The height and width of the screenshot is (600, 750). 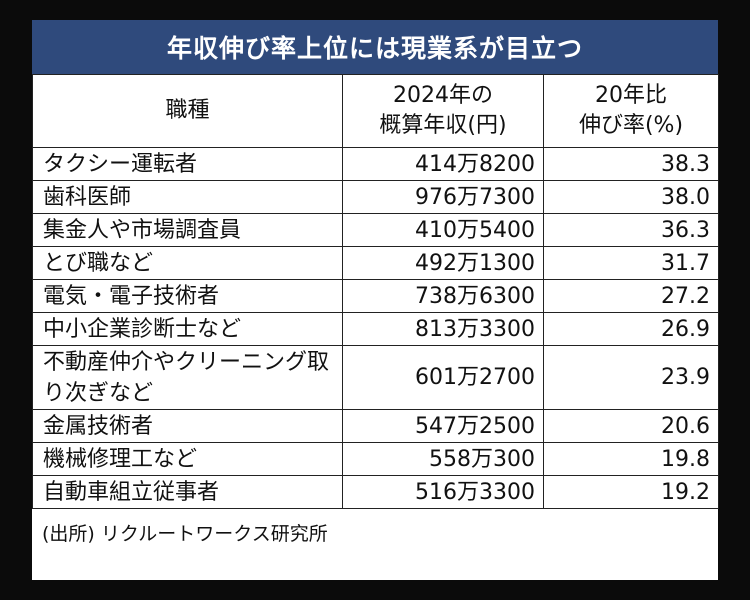 I want to click on income-cell: 492万1300, so click(x=443, y=263).